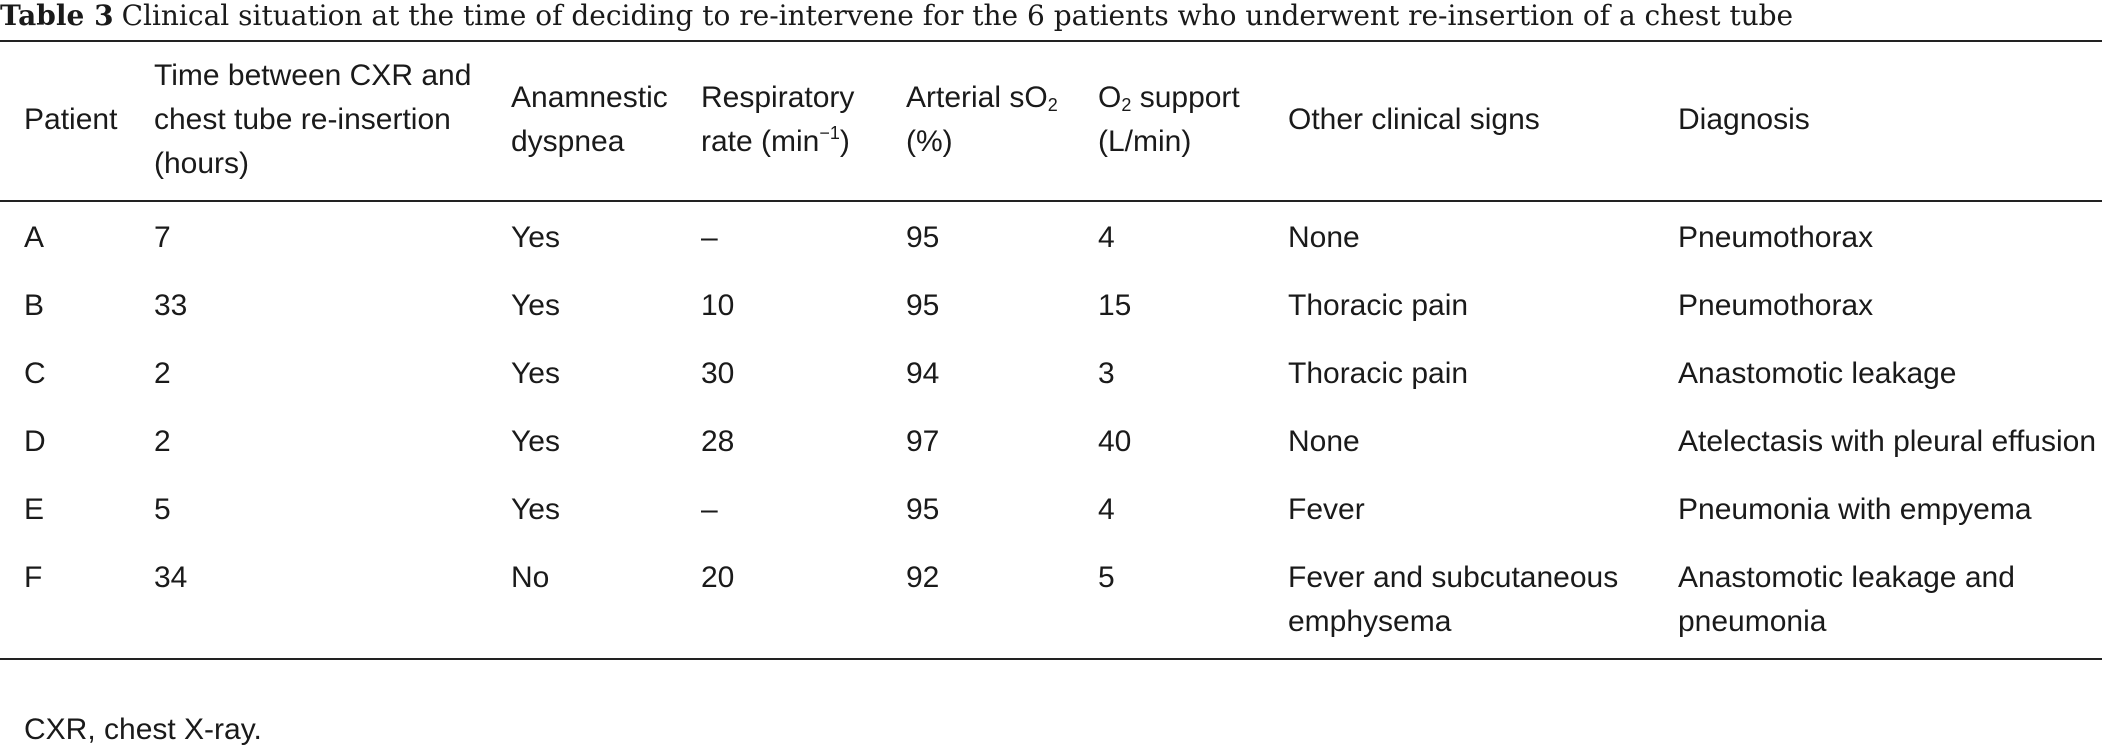 The image size is (2102, 755). Describe the element at coordinates (589, 119) in the screenshot. I see `header-dyspnea: Anamnestic dyspnea` at that location.